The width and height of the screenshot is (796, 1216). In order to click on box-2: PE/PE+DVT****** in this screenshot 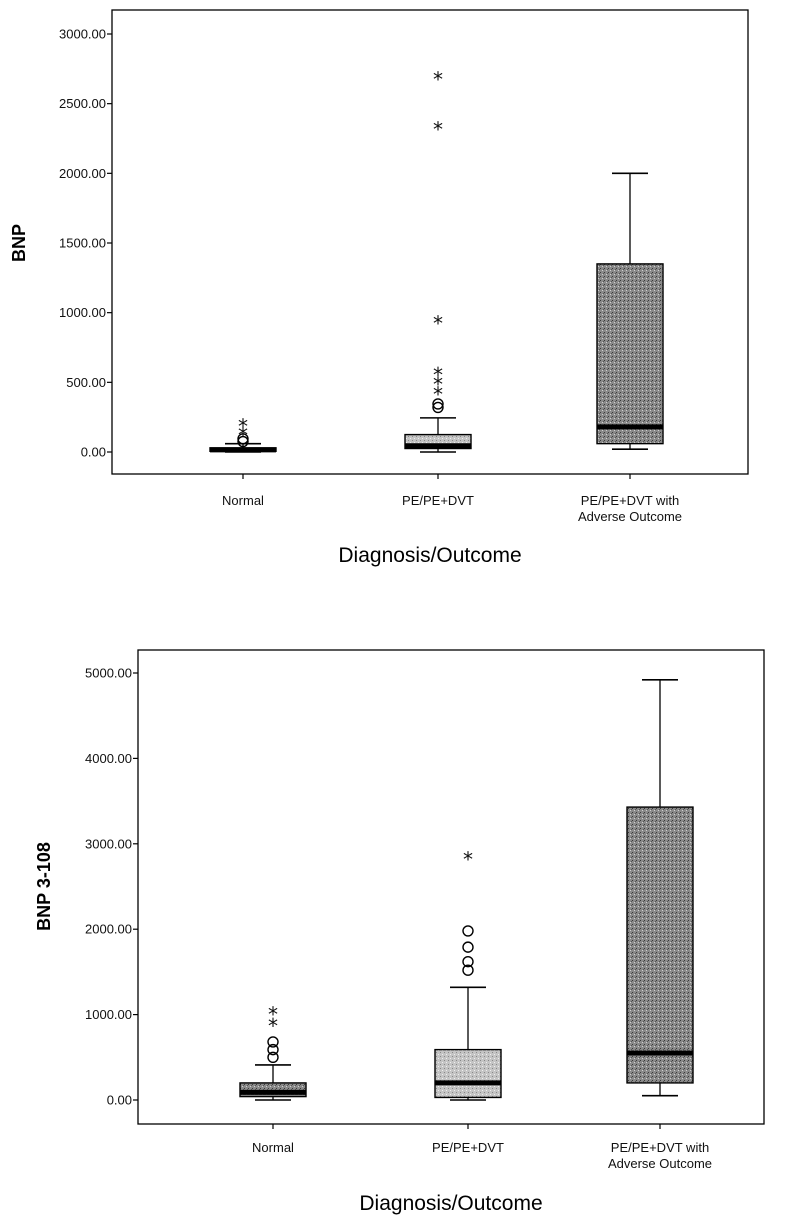, I will do `click(438, 288)`.